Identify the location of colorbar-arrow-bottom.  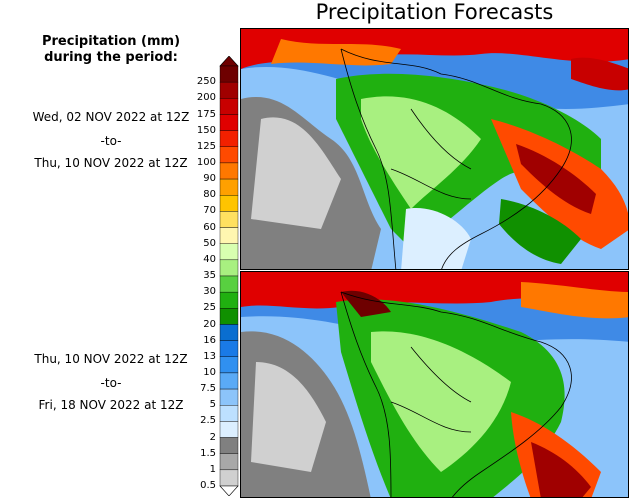
(229, 490).